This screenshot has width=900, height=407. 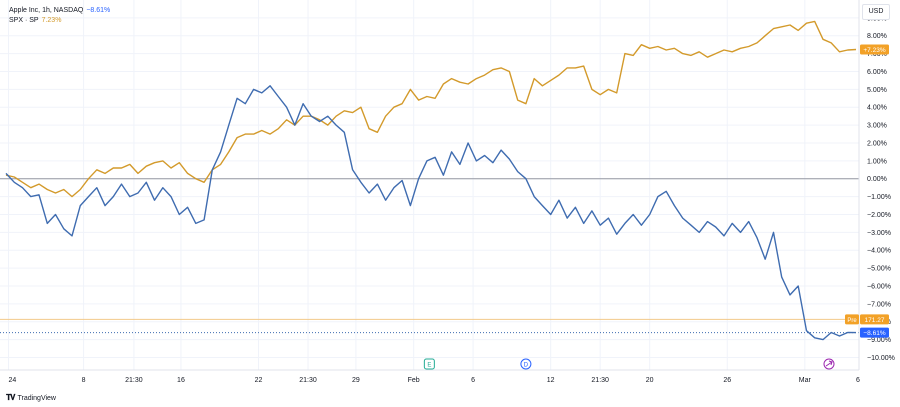 I want to click on aapl-last-tag, so click(x=874, y=332).